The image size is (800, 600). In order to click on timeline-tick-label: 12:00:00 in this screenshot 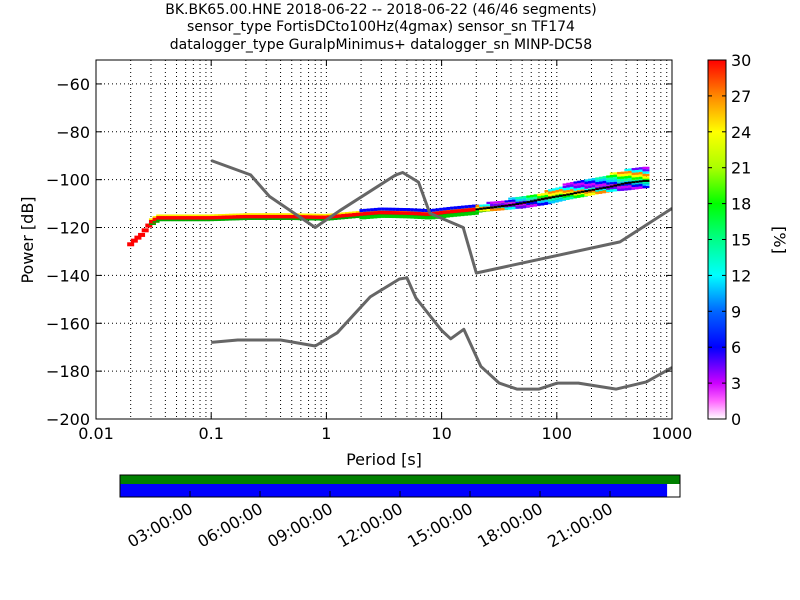, I will do `click(370, 525)`.